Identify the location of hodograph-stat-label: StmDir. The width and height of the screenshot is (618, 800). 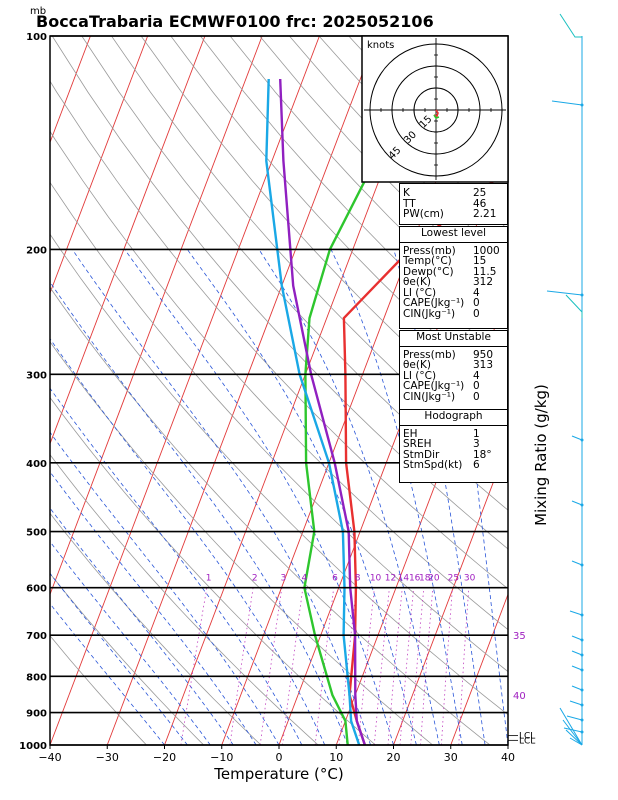
(421, 454).